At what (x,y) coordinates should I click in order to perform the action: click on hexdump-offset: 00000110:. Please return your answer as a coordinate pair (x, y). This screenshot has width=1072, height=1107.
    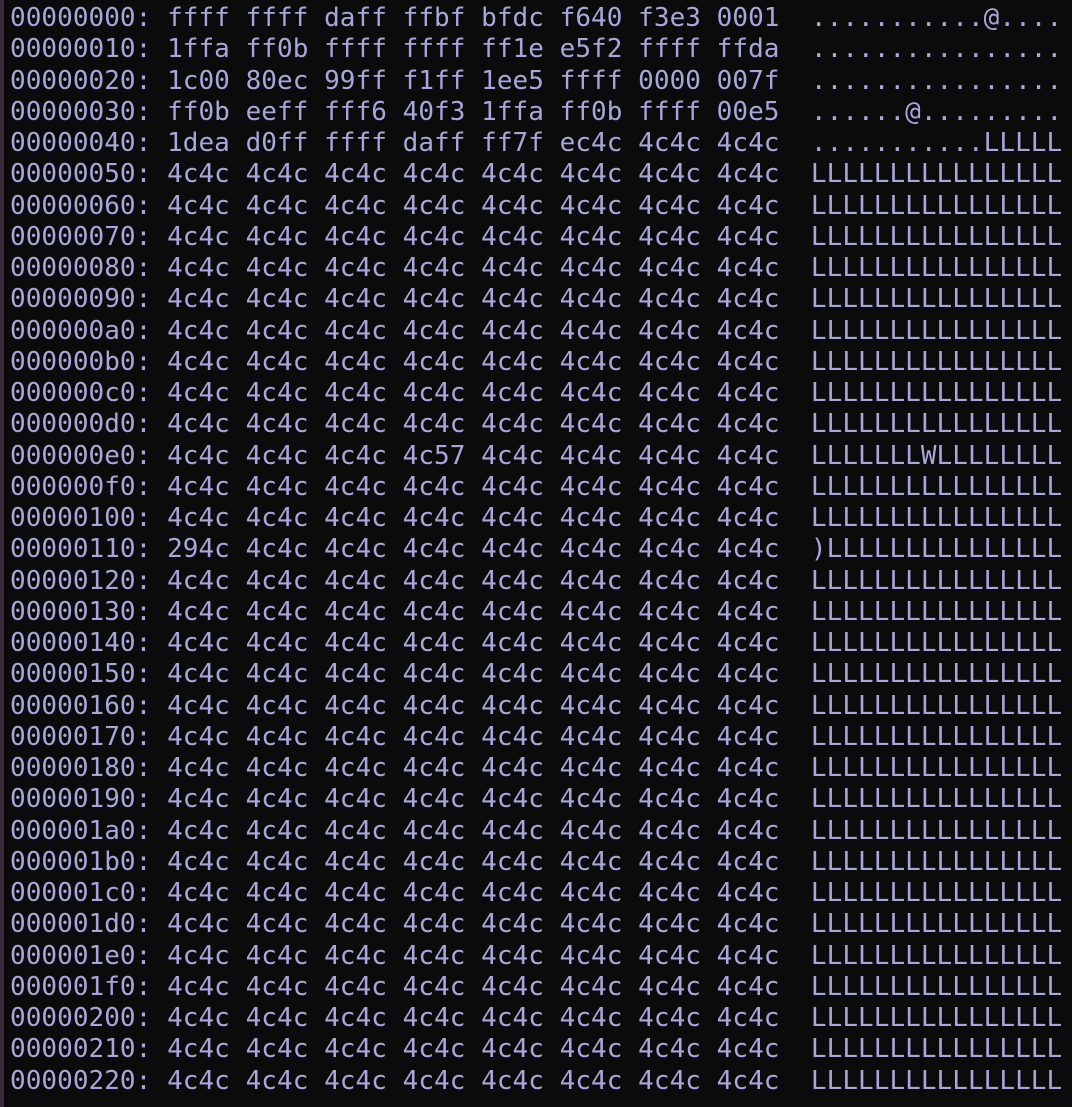
    Looking at the image, I should click on (81, 549).